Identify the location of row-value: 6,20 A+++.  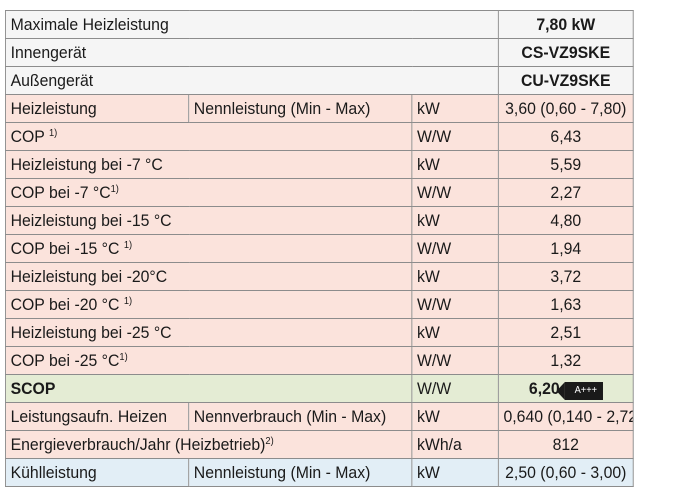
(565, 388).